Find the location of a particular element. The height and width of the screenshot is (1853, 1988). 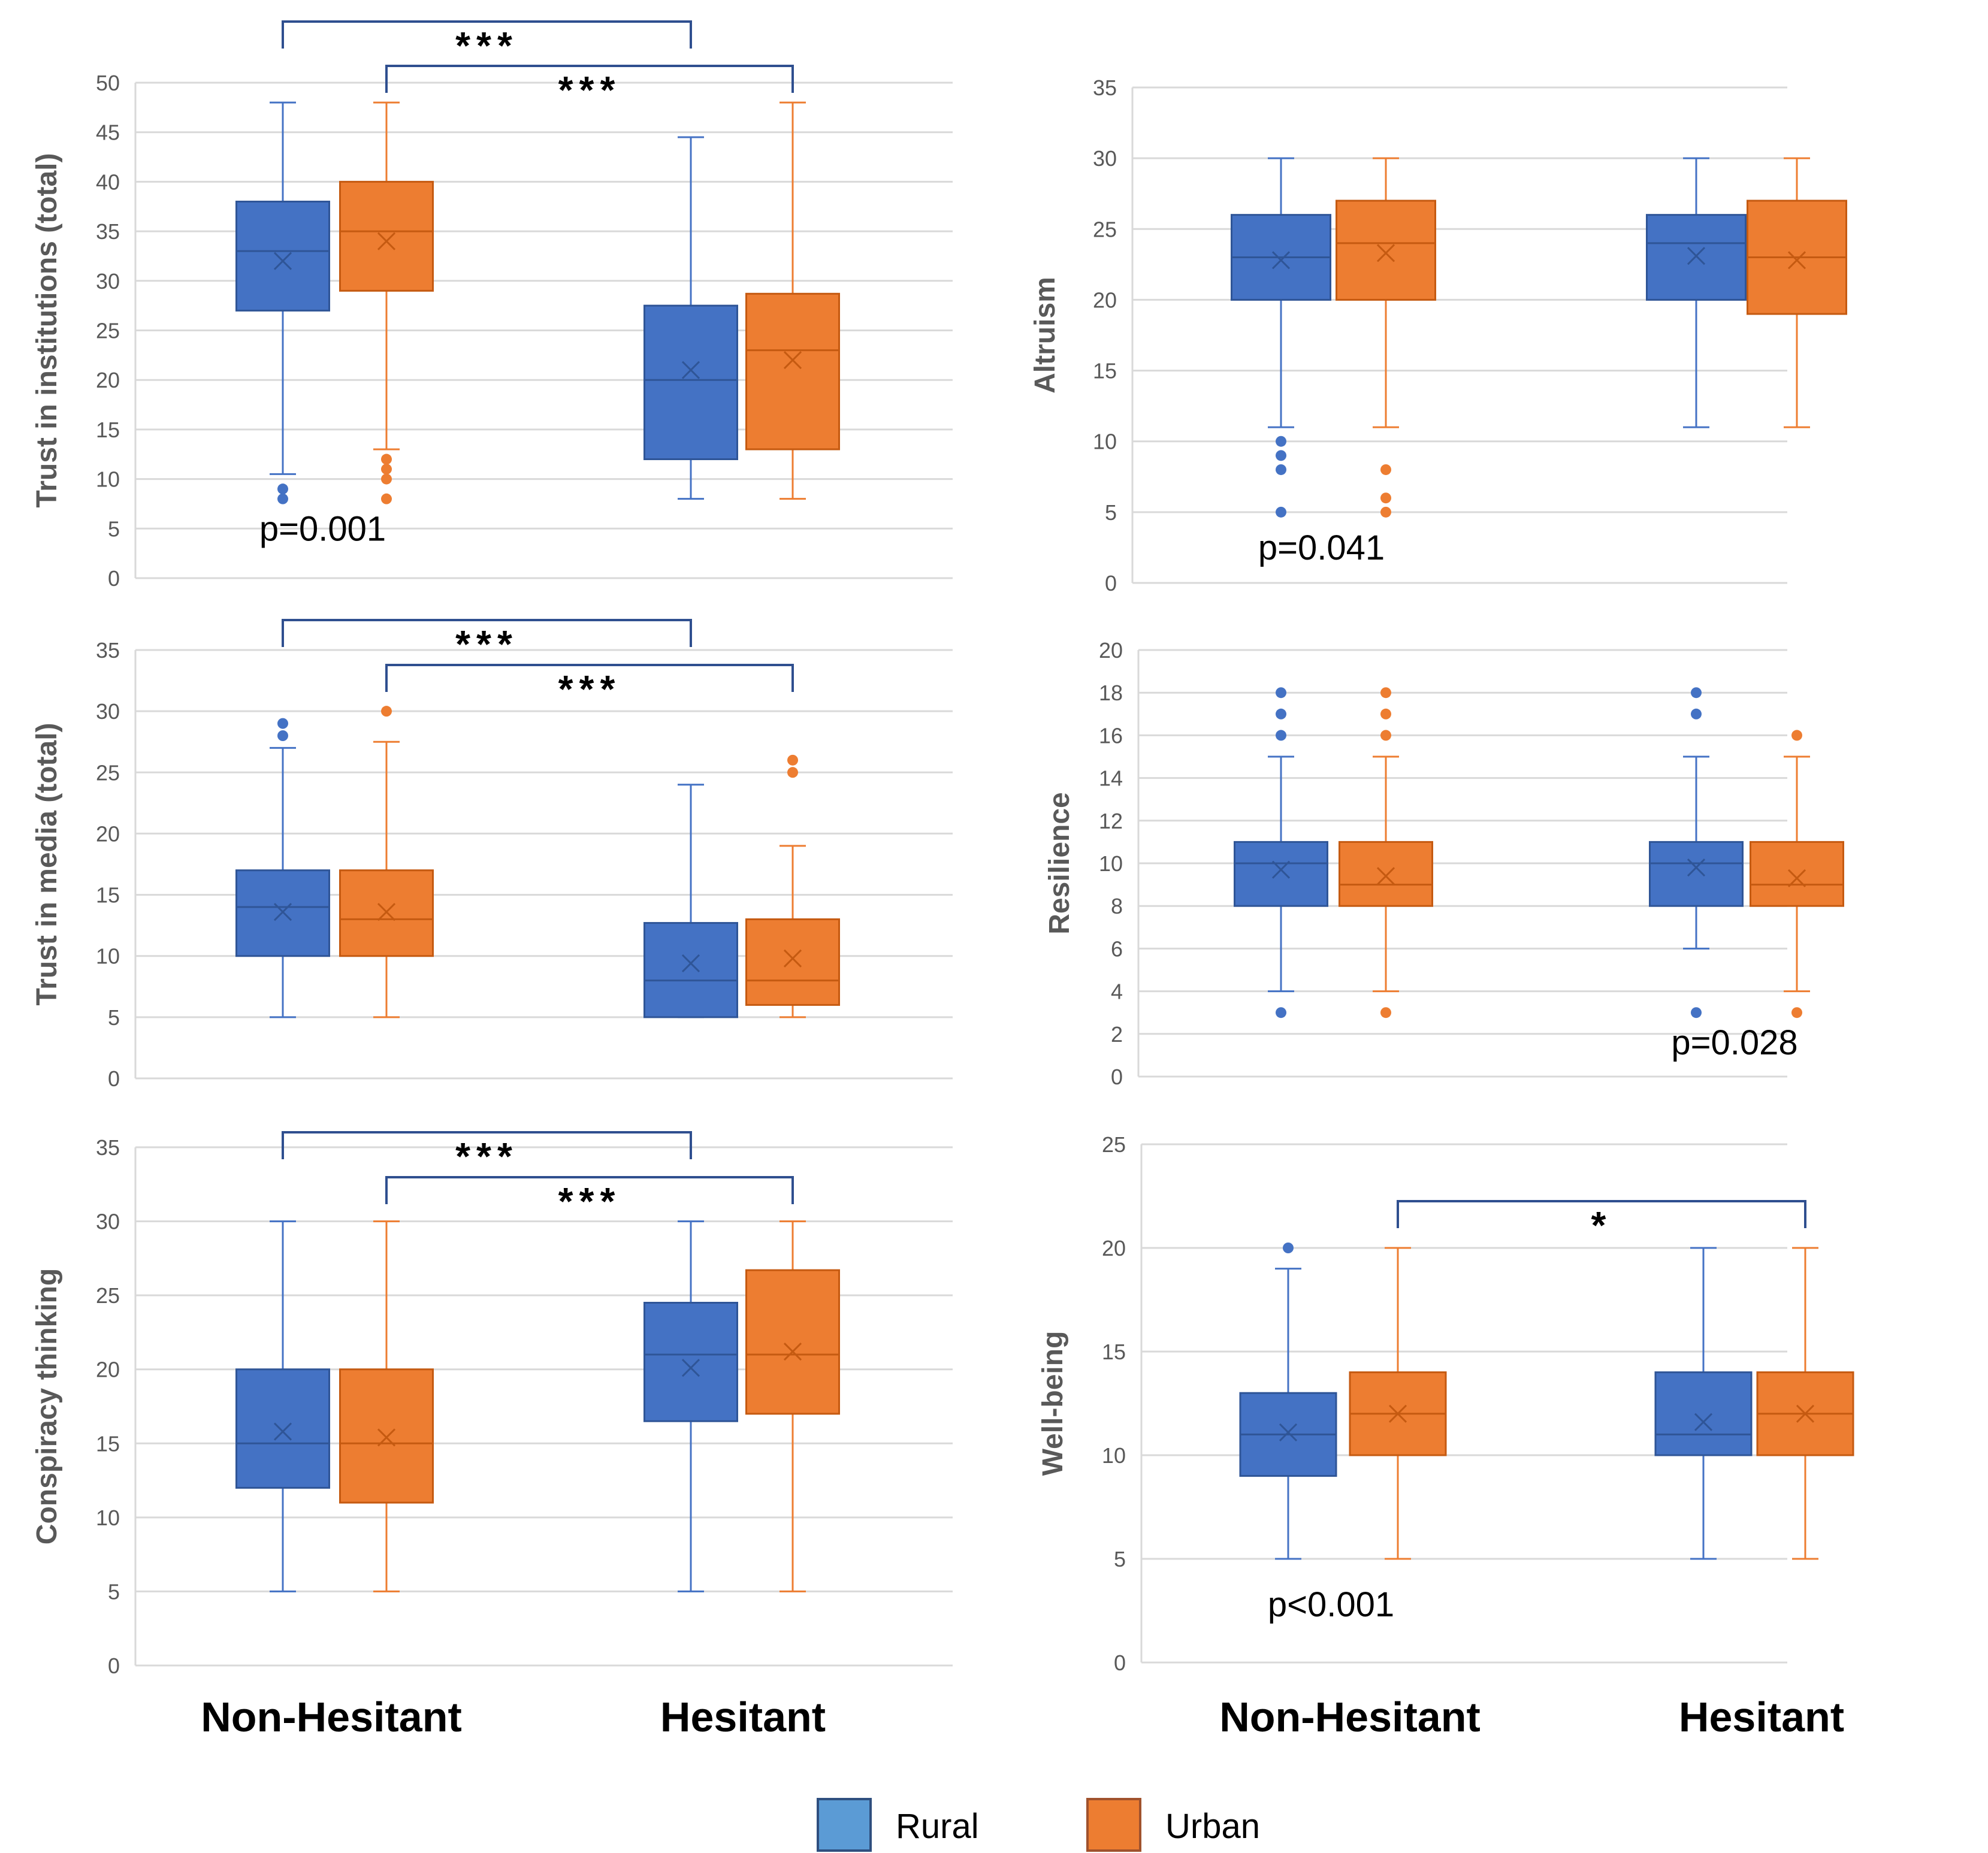

panel-resilience: 0 2 4 6 8 10 12 14 16 18 20 Resilience p=0.028 is located at coordinates (1444, 863).